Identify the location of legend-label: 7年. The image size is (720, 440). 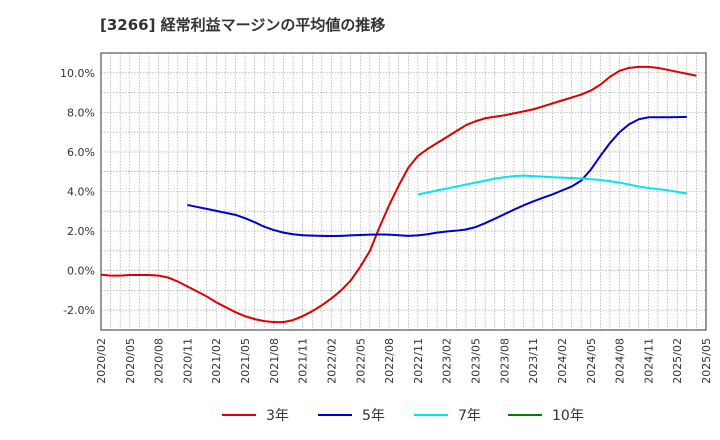
(469, 416).